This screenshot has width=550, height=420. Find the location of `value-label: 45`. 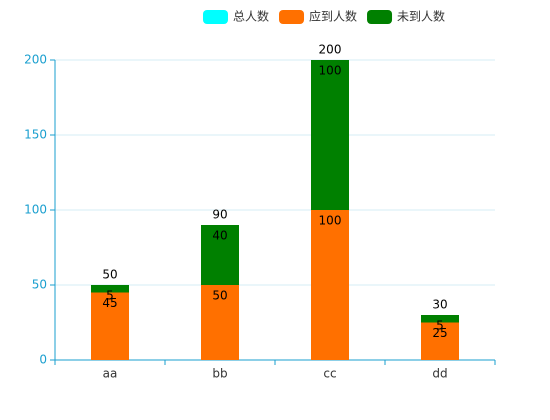

value-label: 45 is located at coordinates (109, 303).